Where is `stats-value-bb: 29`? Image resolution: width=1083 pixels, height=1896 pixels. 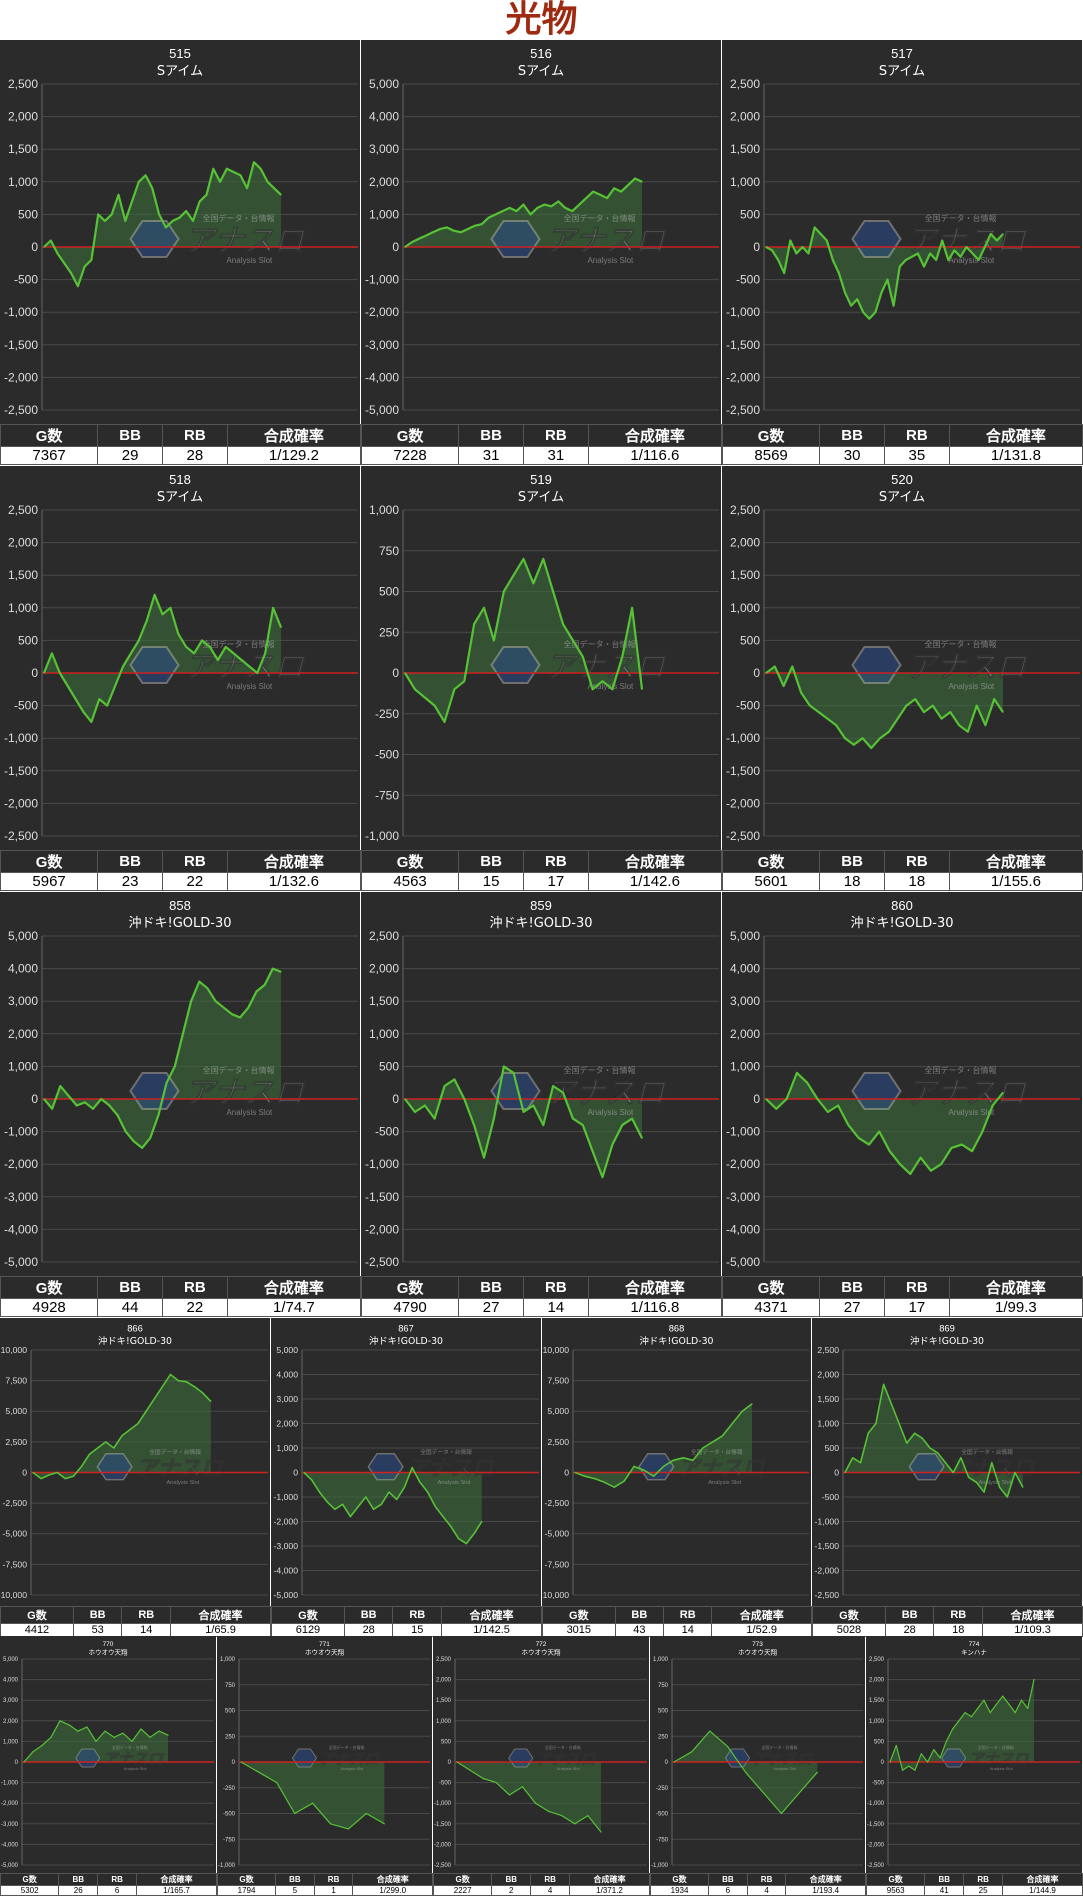 stats-value-bb: 29 is located at coordinates (130, 455).